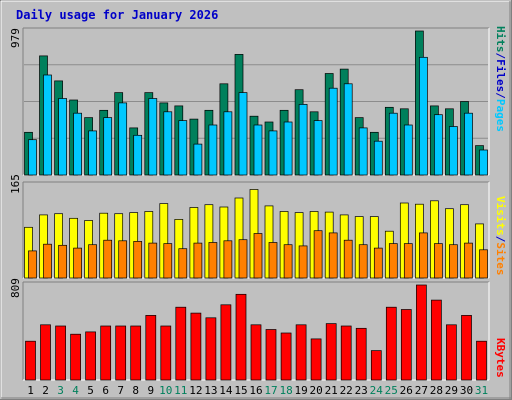  Describe the element at coordinates (45, 390) in the screenshot. I see `day-tick-label: 2` at that location.